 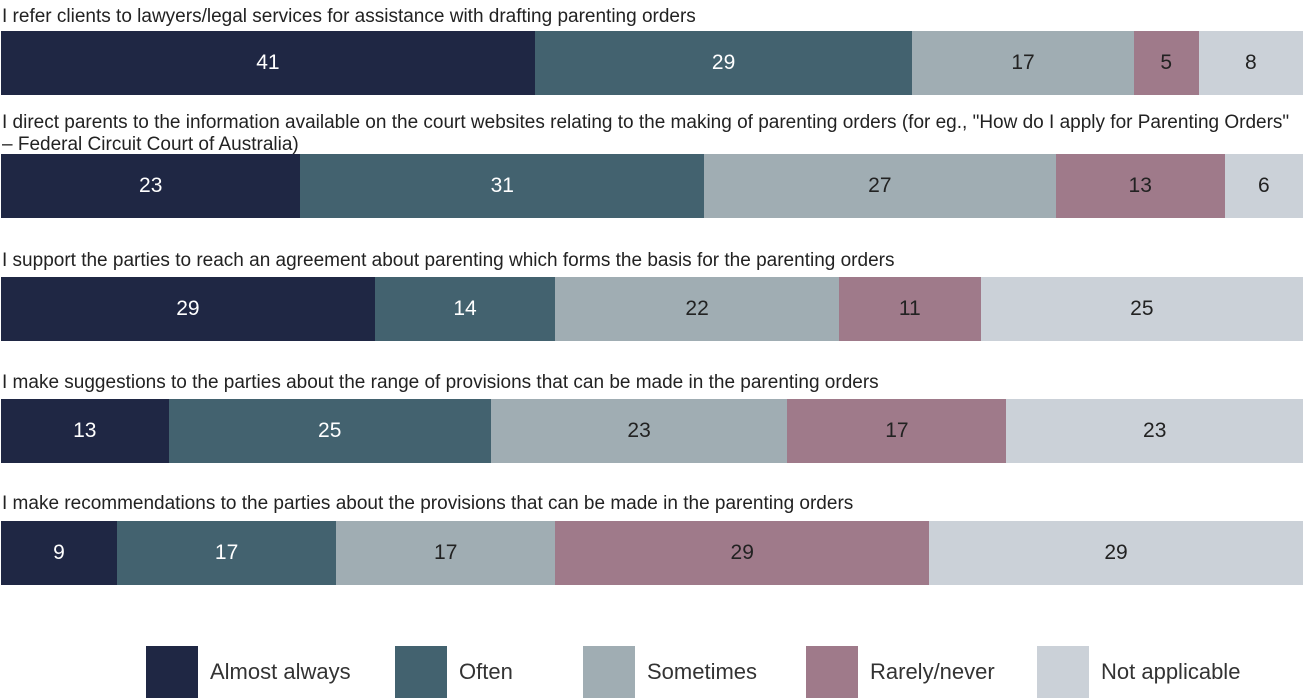 I want to click on stacked-bar: 29 14 22 11 25, so click(x=652, y=309).